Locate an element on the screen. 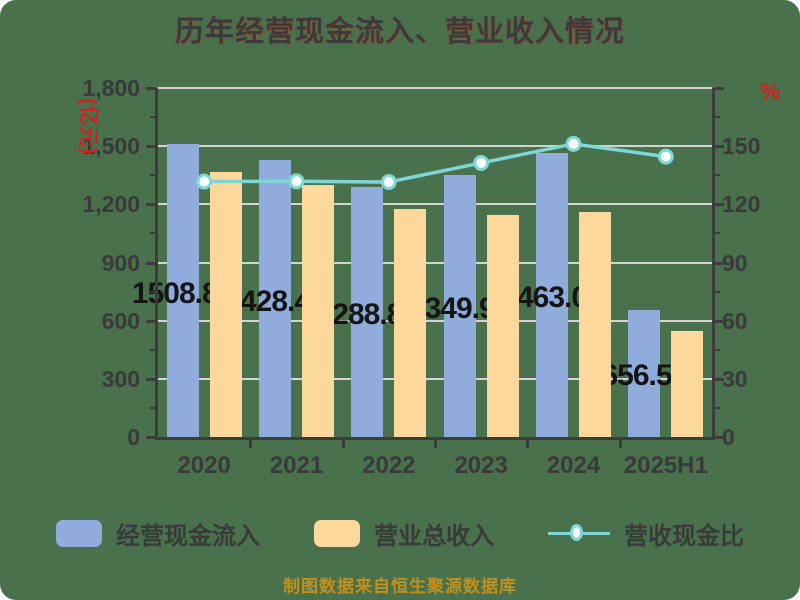  left-axis-tick-label: 600 is located at coordinates (120, 320).